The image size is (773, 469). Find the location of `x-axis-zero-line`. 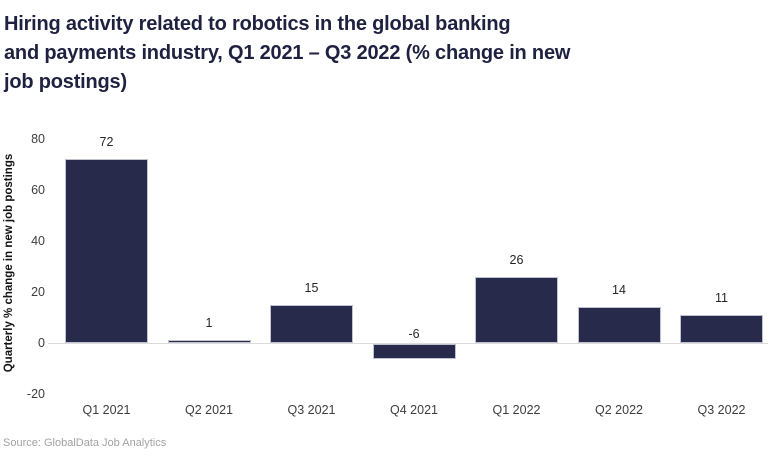

x-axis-zero-line is located at coordinates (408, 343).